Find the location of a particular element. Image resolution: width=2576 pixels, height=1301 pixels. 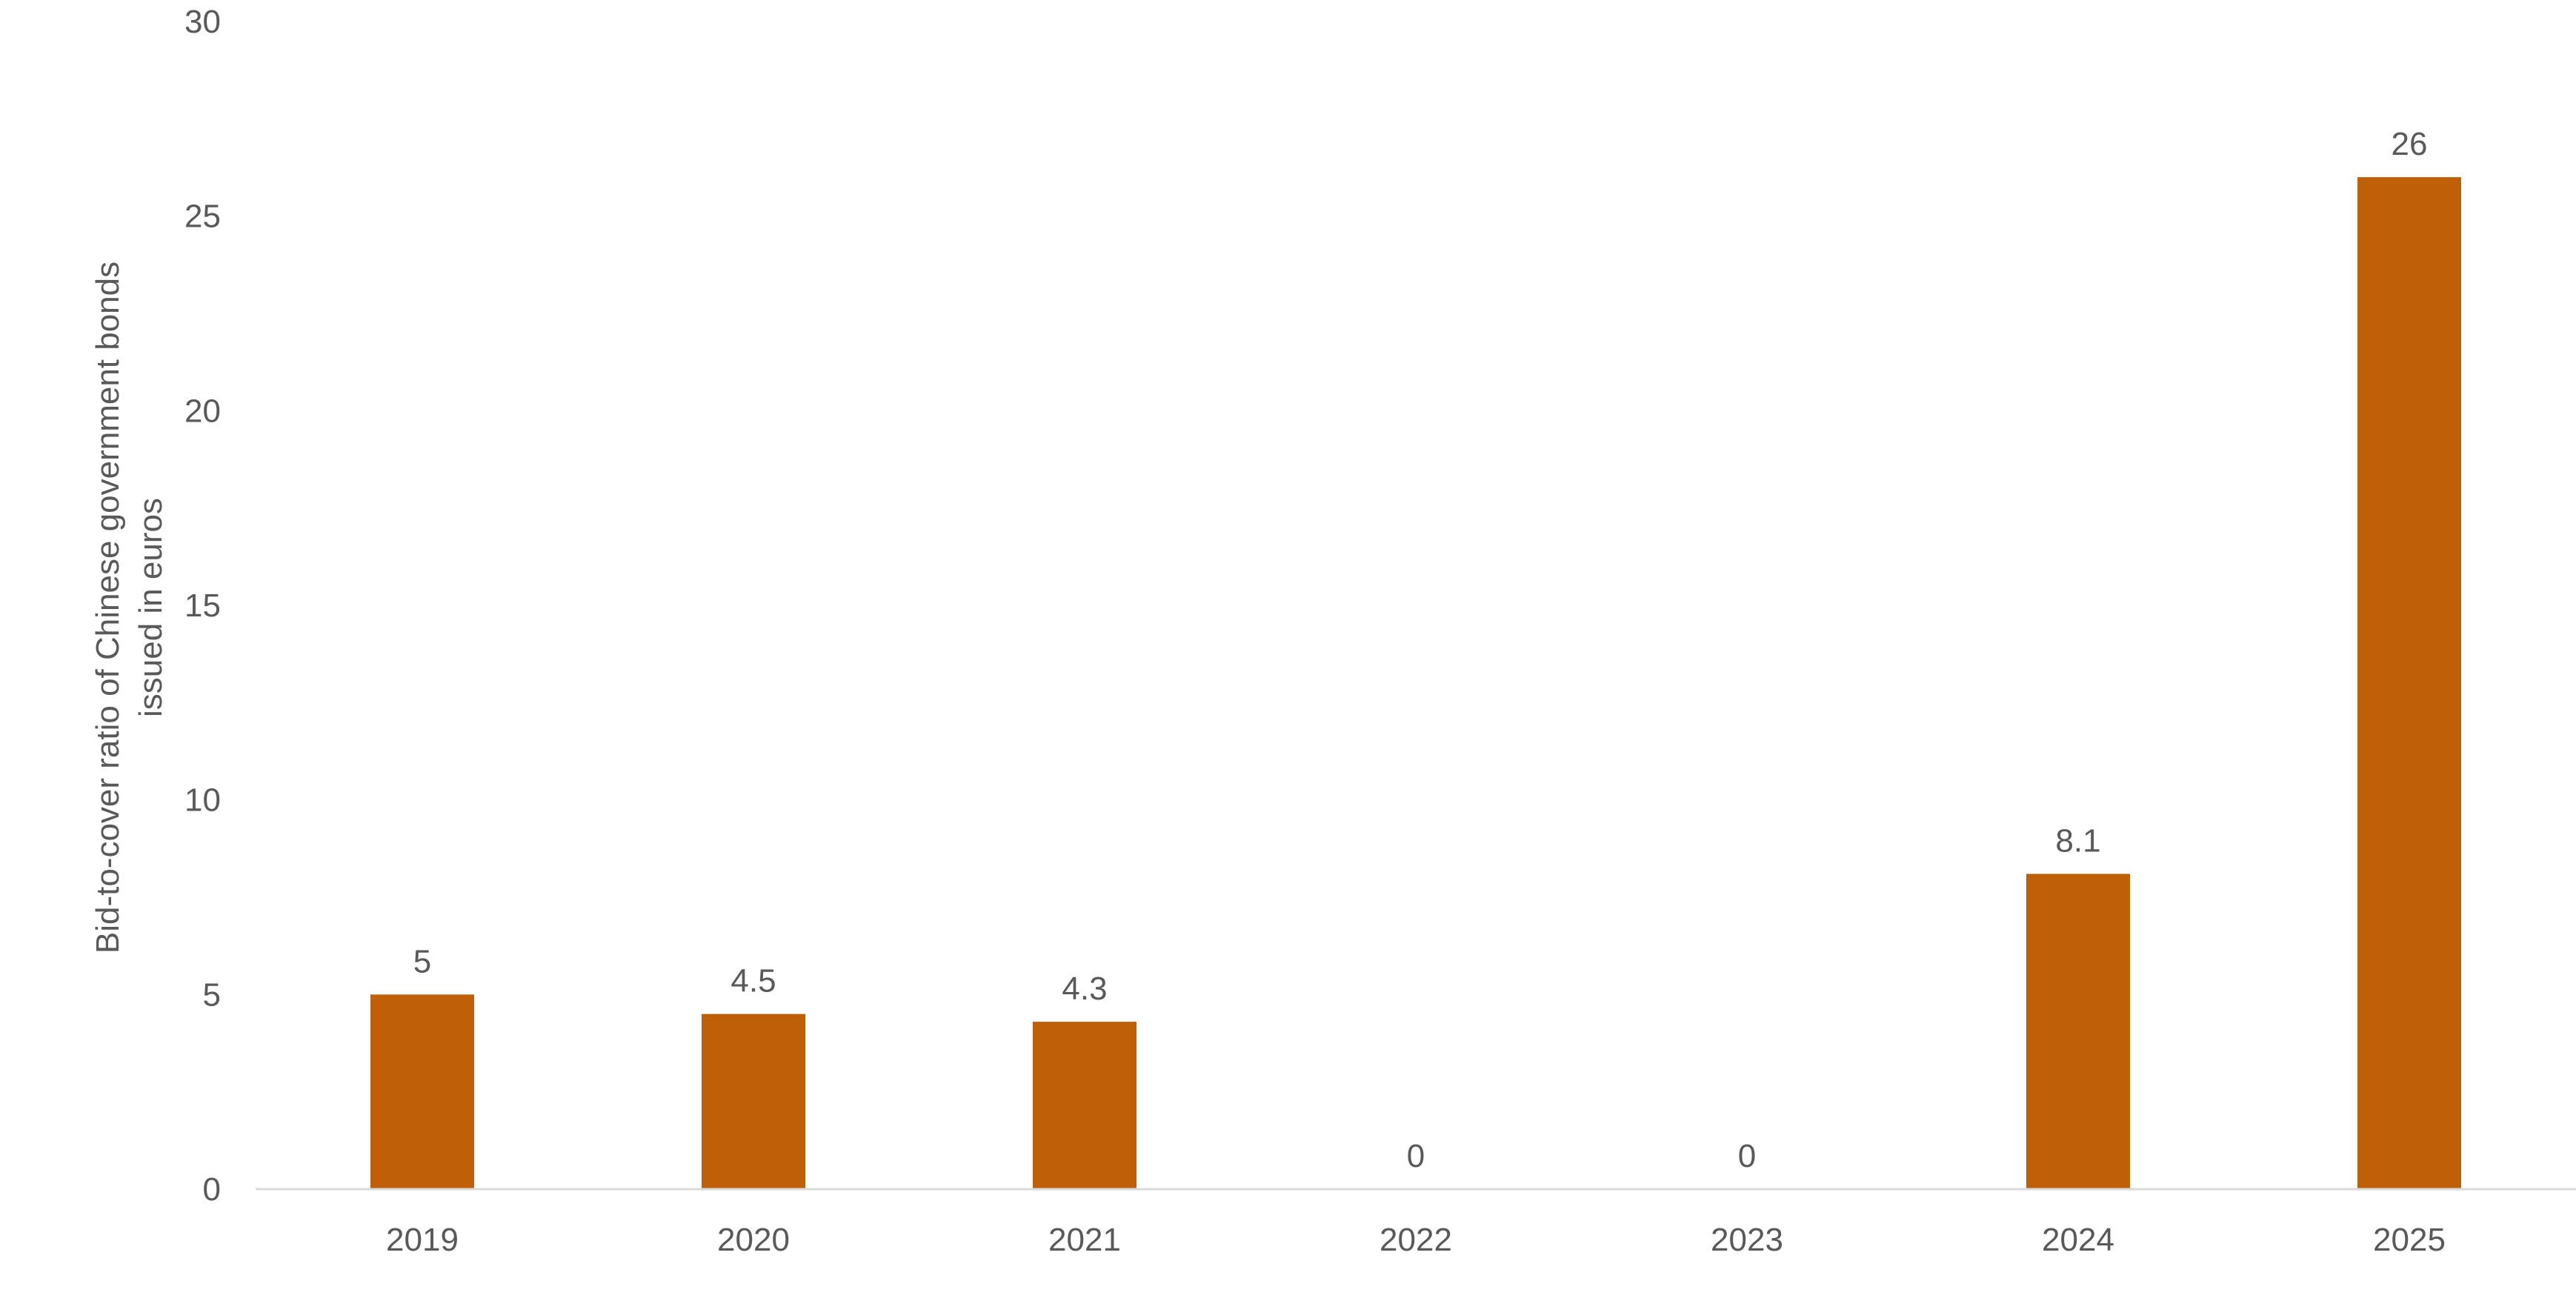

x-axis-ticks: 2019 2020 2021 2022 2023 2024 2025 is located at coordinates (1416, 1240).